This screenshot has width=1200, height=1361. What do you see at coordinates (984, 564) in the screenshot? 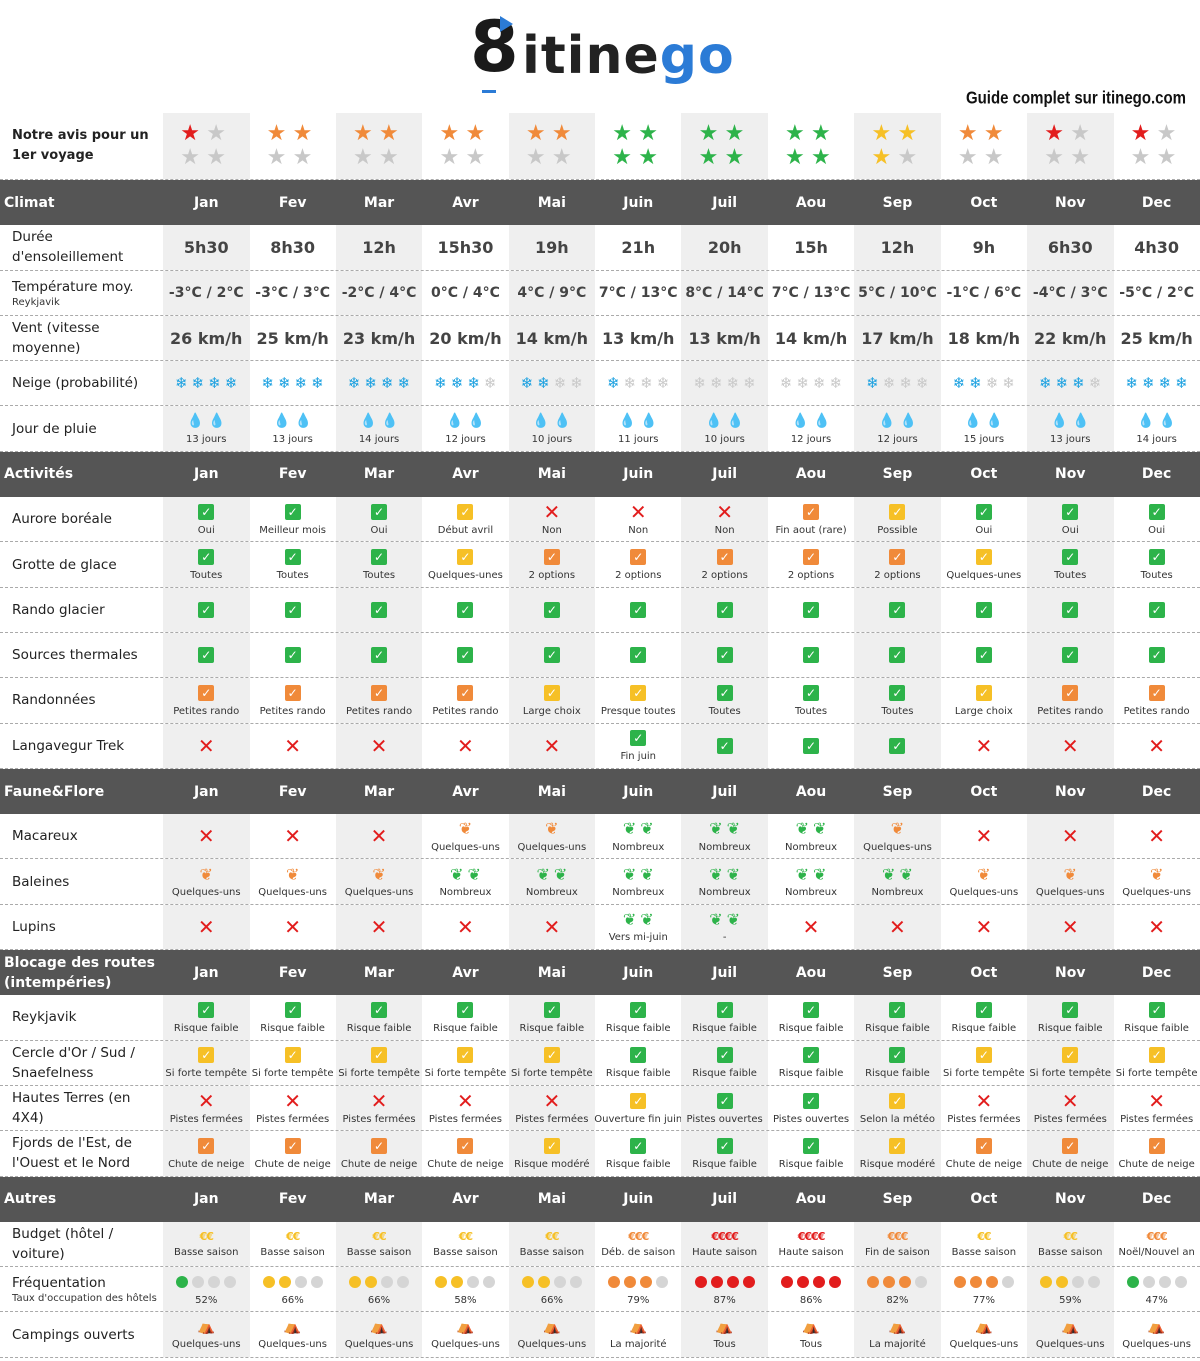
I see `month-cell: ✓ Quelques-unes` at bounding box center [984, 564].